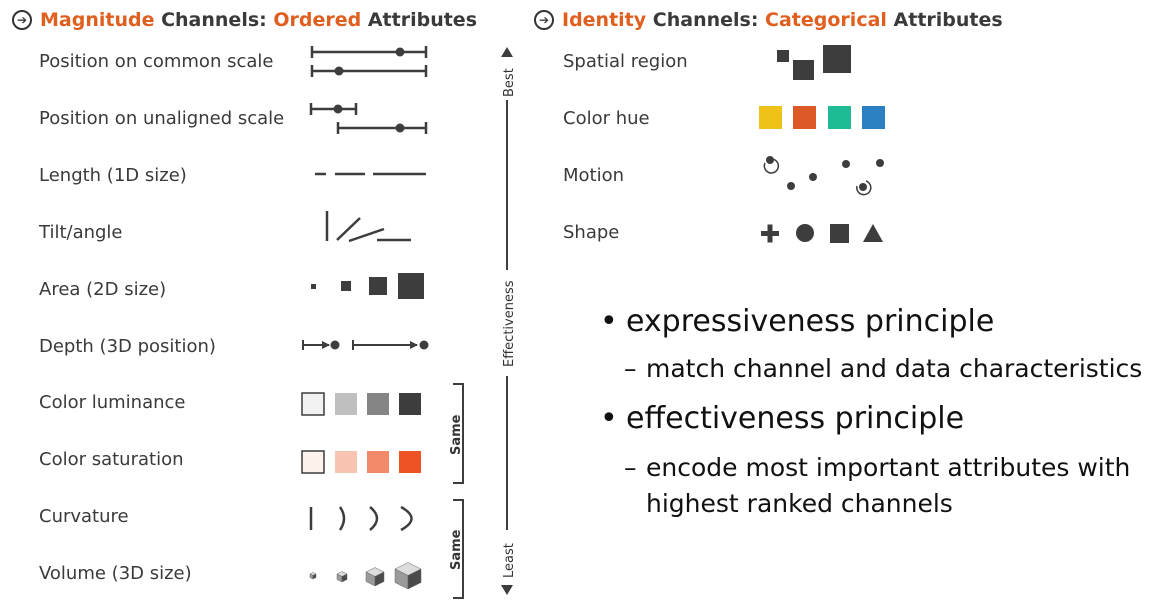 This screenshot has height=606, width=1157. Describe the element at coordinates (361, 462) in the screenshot. I see `color-saturation-marks` at that location.